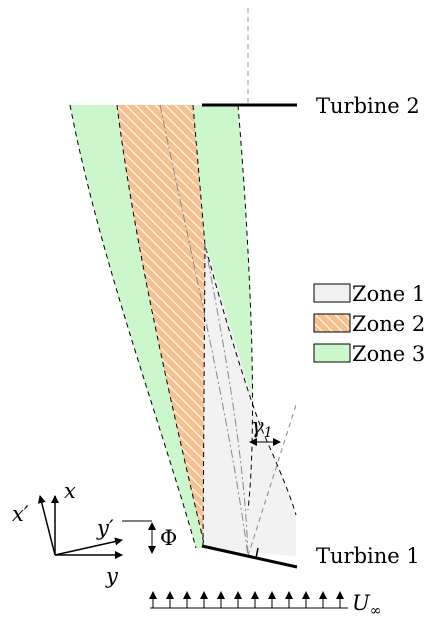 Image resolution: width=438 pixels, height=622 pixels. What do you see at coordinates (70, 491) in the screenshot?
I see `x-axis-label: x` at bounding box center [70, 491].